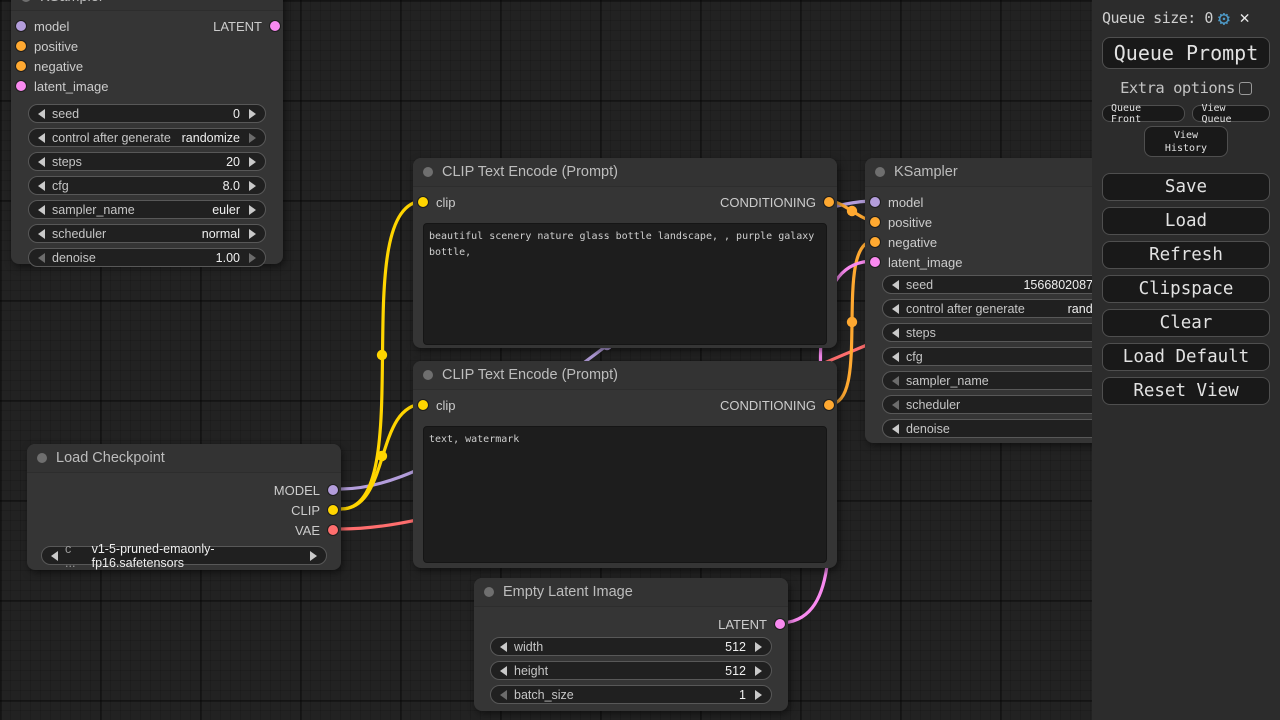 Image resolution: width=1280 pixels, height=720 pixels. What do you see at coordinates (227, 257) in the screenshot?
I see `widget-value: 1.00` at bounding box center [227, 257].